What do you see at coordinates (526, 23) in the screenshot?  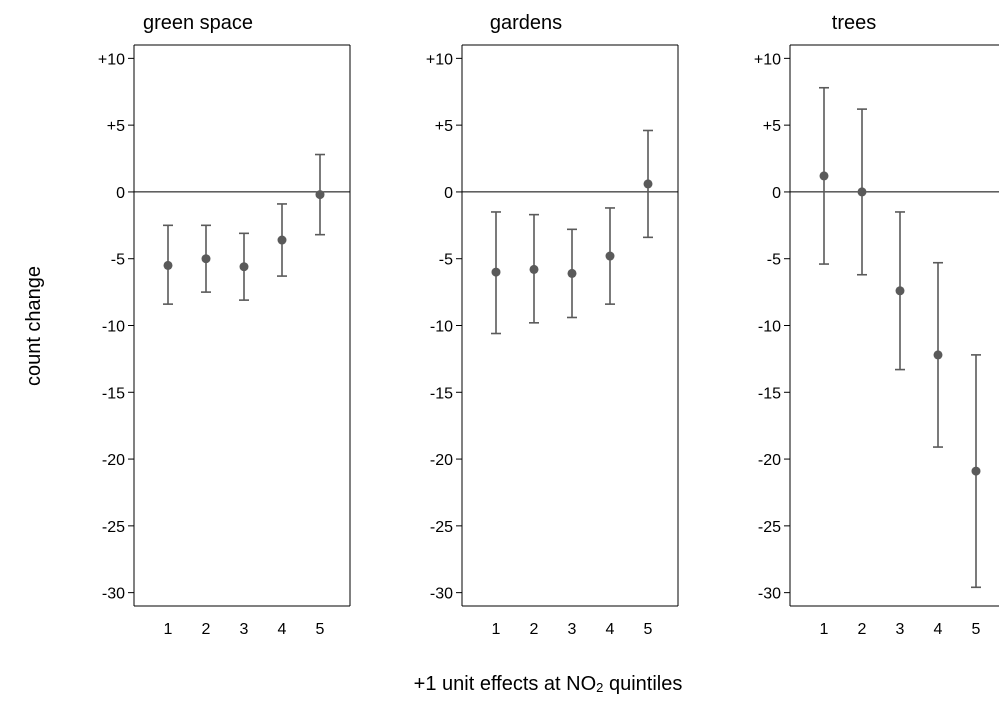 I see `panel-title: gardens` at bounding box center [526, 23].